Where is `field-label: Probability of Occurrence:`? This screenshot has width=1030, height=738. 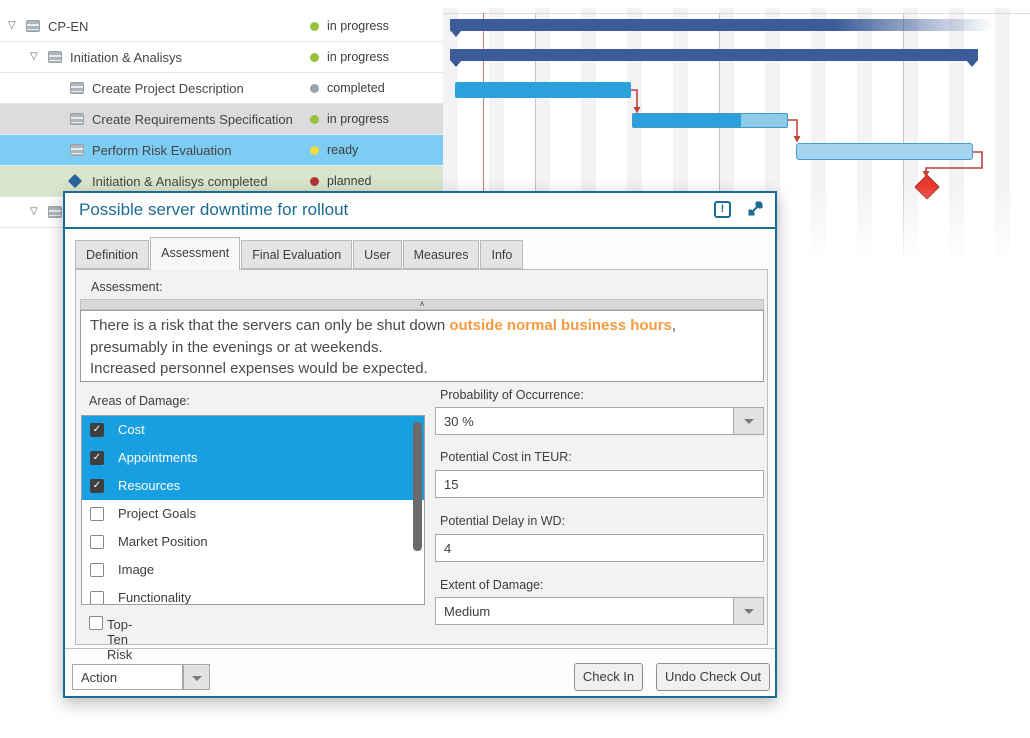
field-label: Probability of Occurrence: is located at coordinates (512, 395).